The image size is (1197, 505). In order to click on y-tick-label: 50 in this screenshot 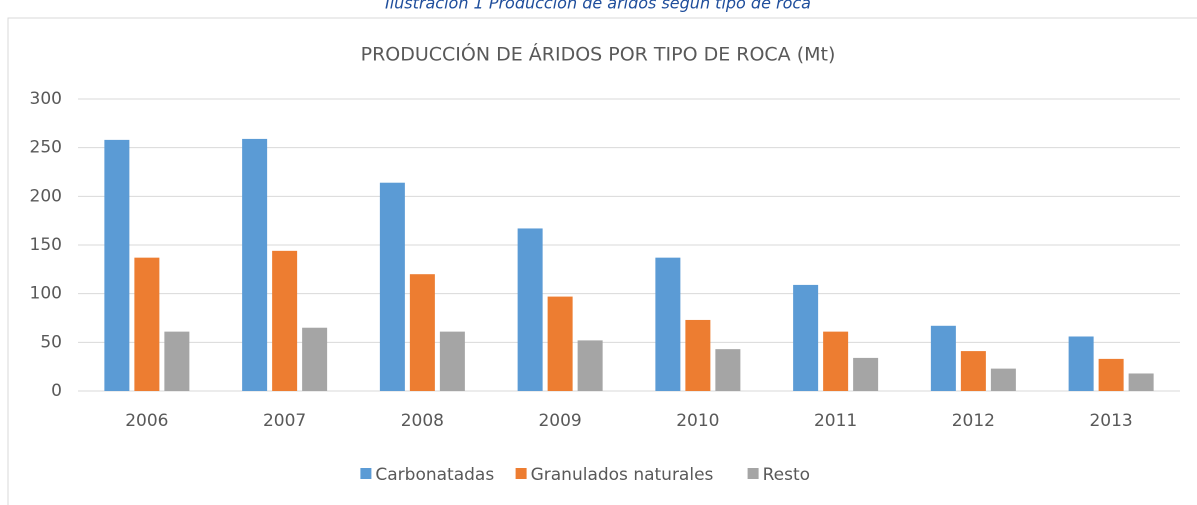, I will do `click(51, 342)`.